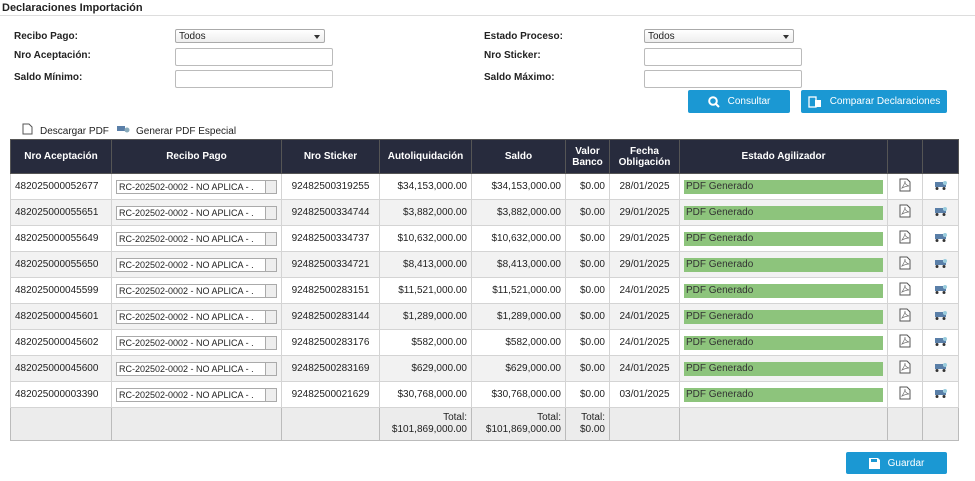  Describe the element at coordinates (74, 131) in the screenshot. I see `download-pdf-link: Descargar PDF` at that location.